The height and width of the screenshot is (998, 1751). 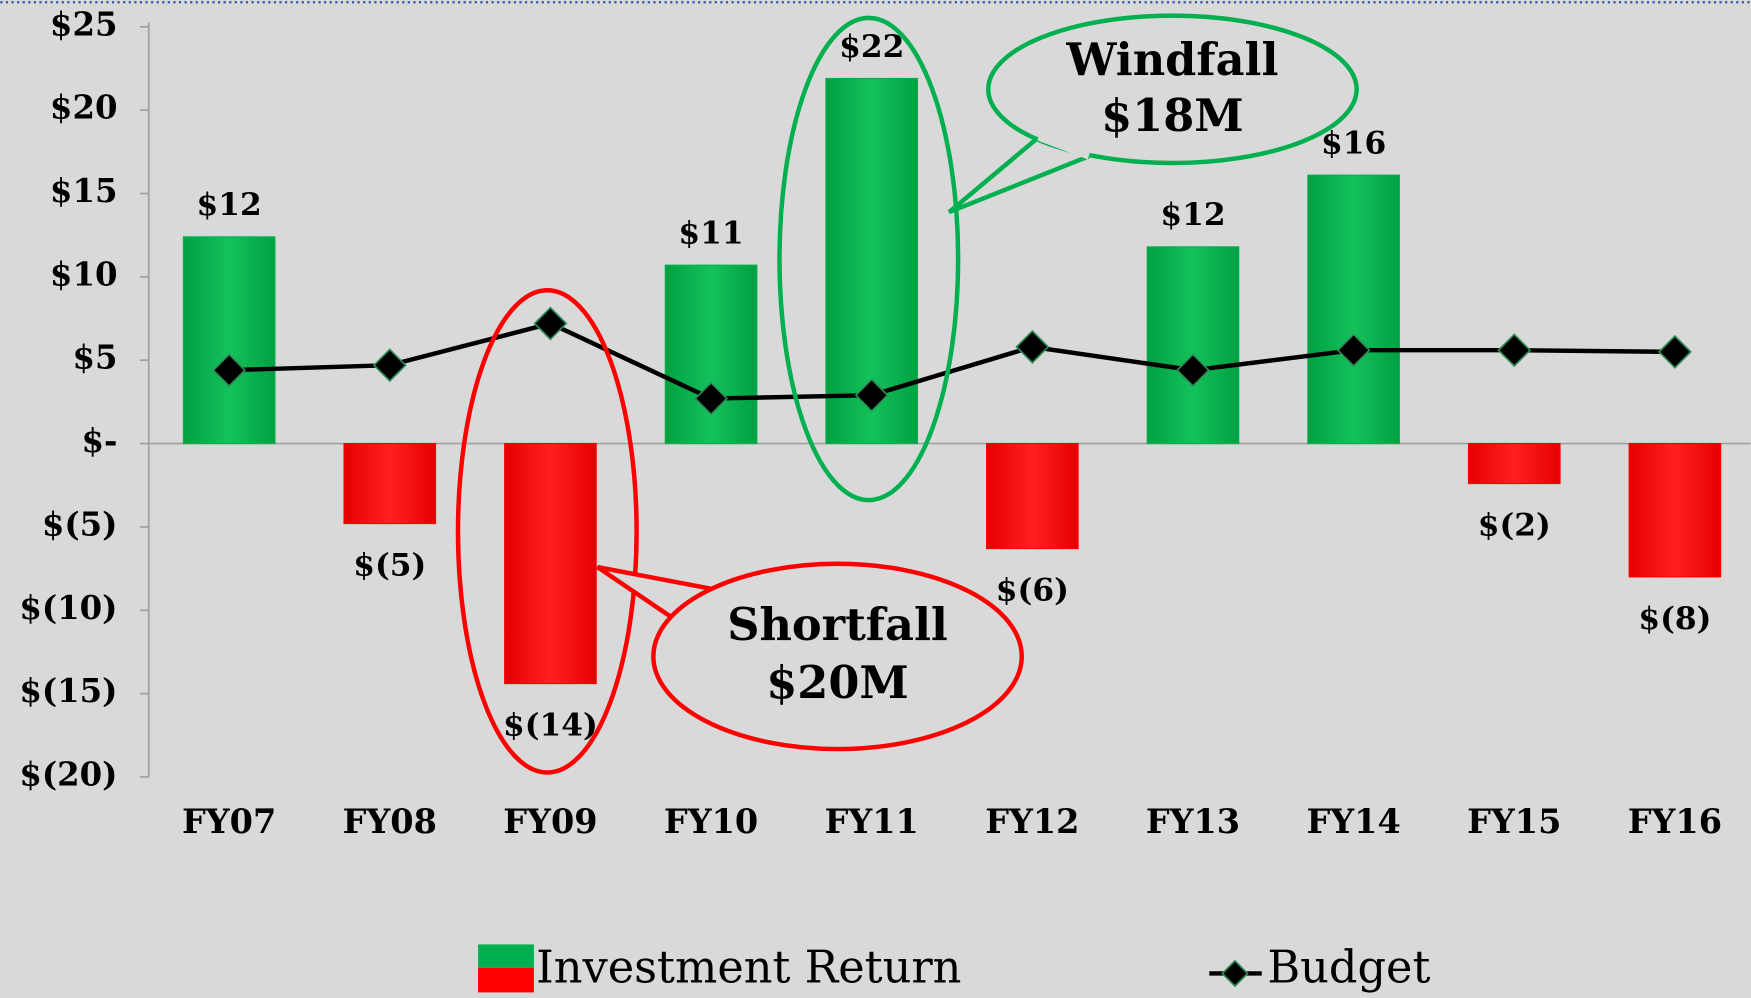 I want to click on legend-label: Investment Return, so click(x=748, y=968).